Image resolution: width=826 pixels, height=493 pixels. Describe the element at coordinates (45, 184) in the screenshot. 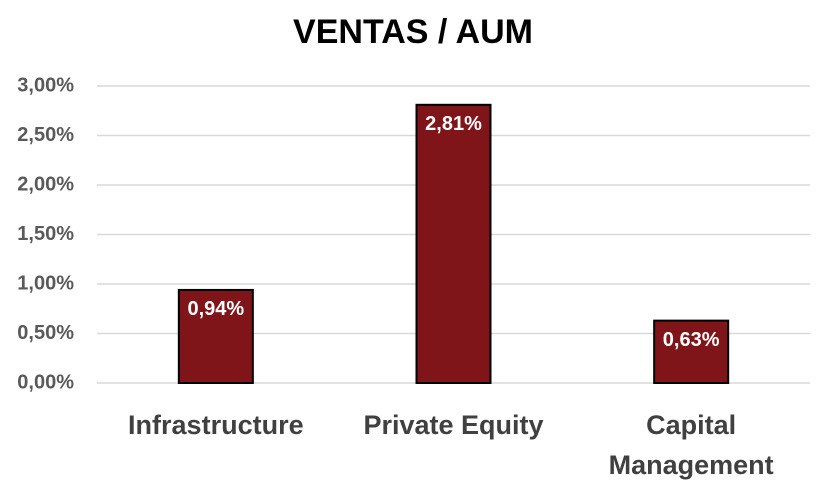

I see `y-tick-label: 2,00%` at that location.